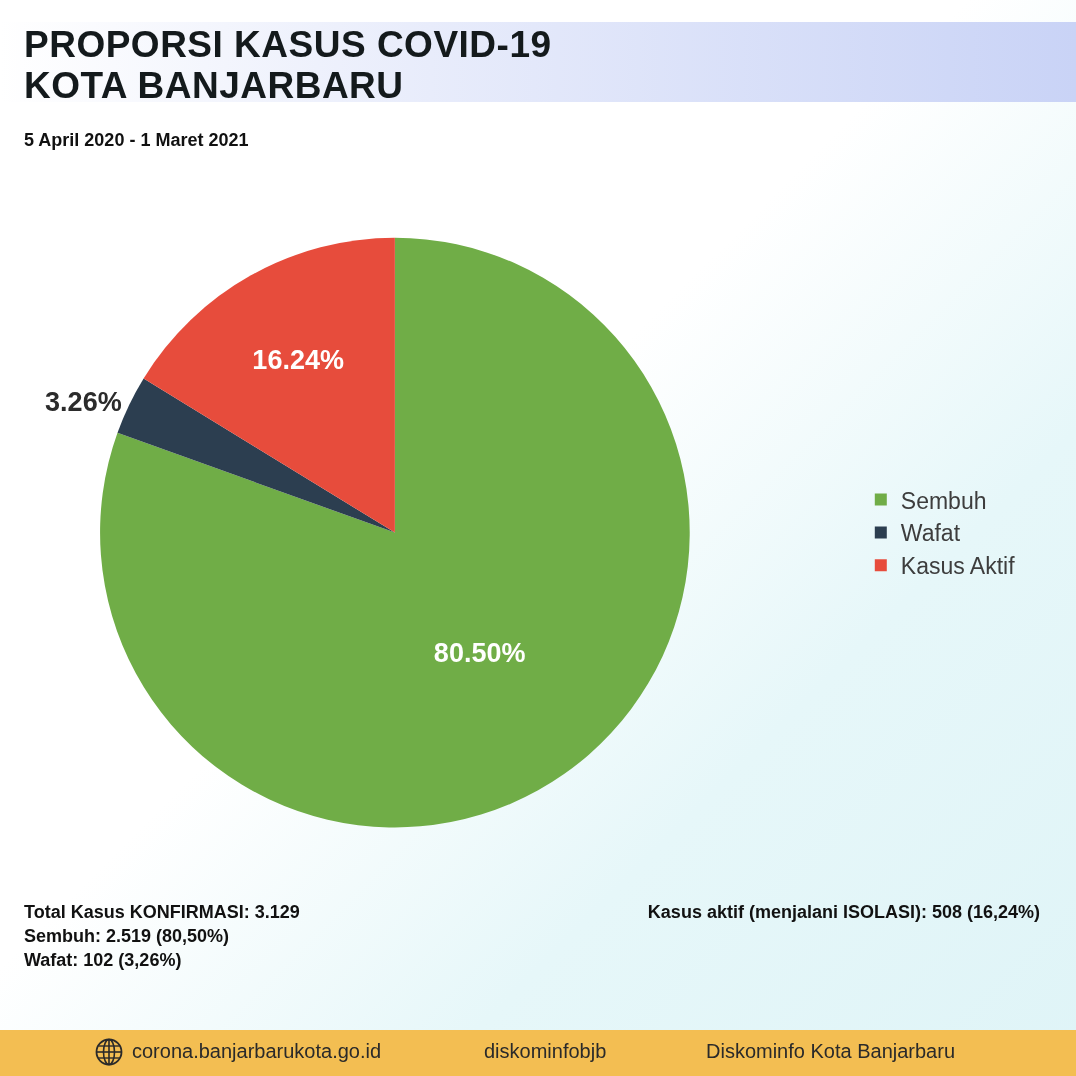 The height and width of the screenshot is (1076, 1076). Describe the element at coordinates (127, 936) in the screenshot. I see `text: Sembuh: 2.519 (80,50%)` at that location.